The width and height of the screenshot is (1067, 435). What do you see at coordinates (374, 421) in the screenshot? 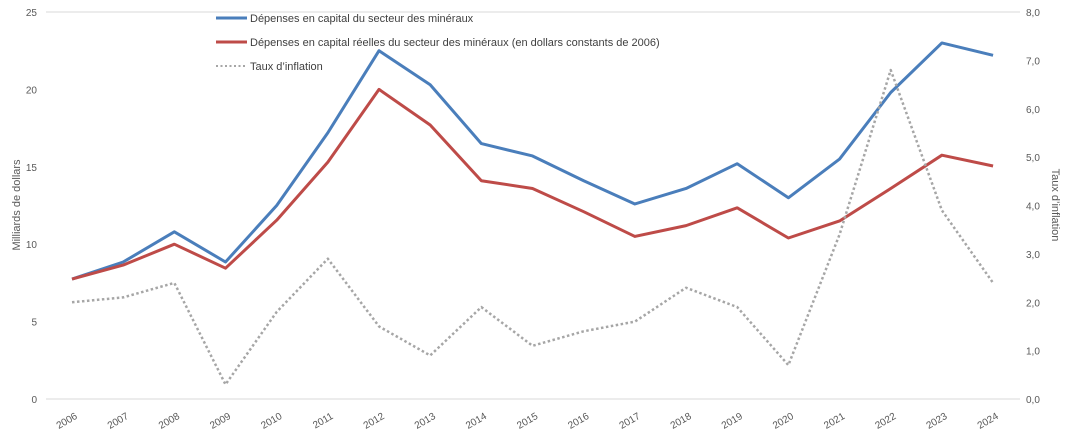
I see `x-tick-label: 2012` at bounding box center [374, 421].